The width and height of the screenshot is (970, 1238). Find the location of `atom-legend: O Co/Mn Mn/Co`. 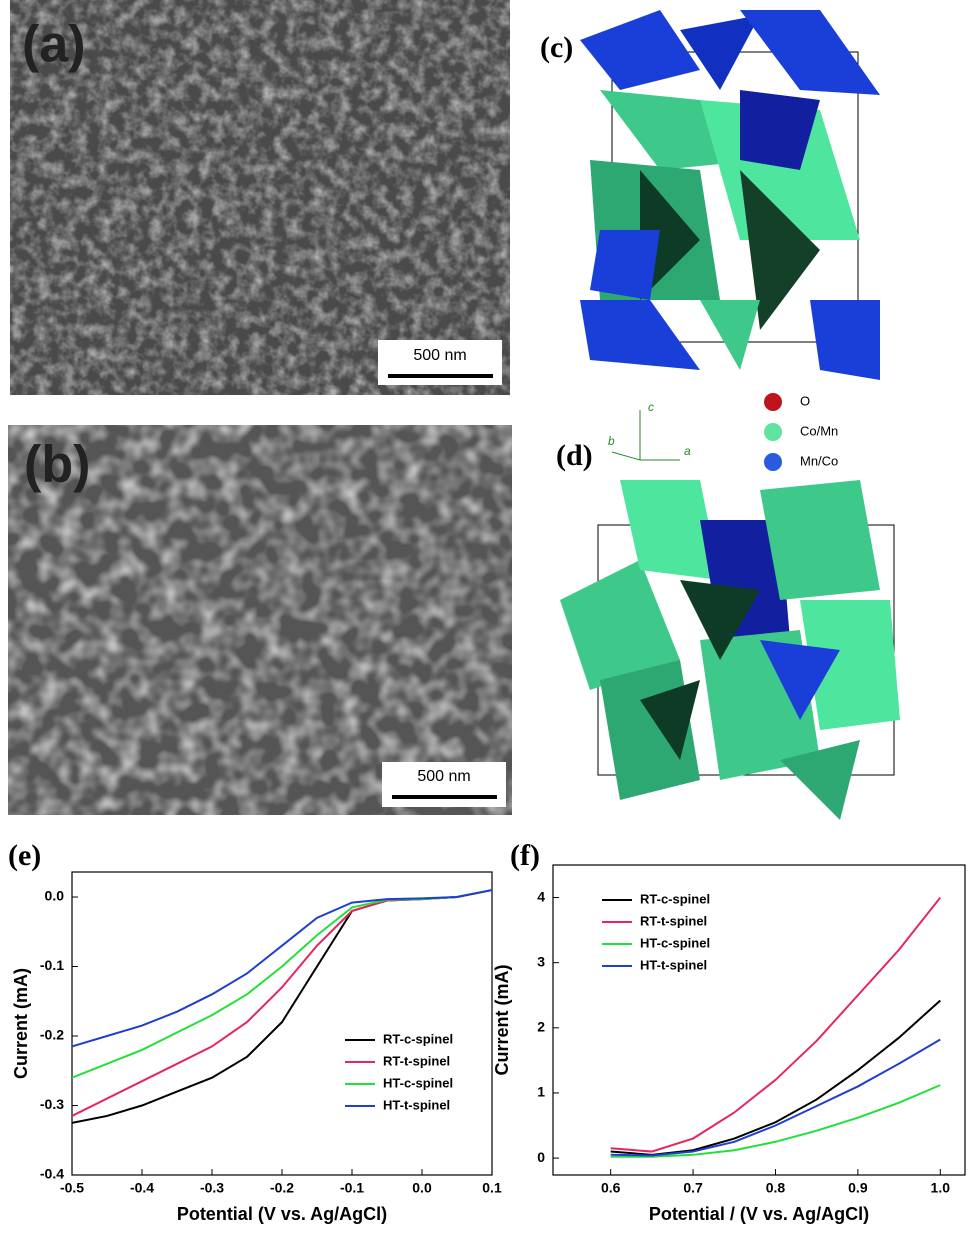

atom-legend: O Co/Mn Mn/Co is located at coordinates (801, 432).